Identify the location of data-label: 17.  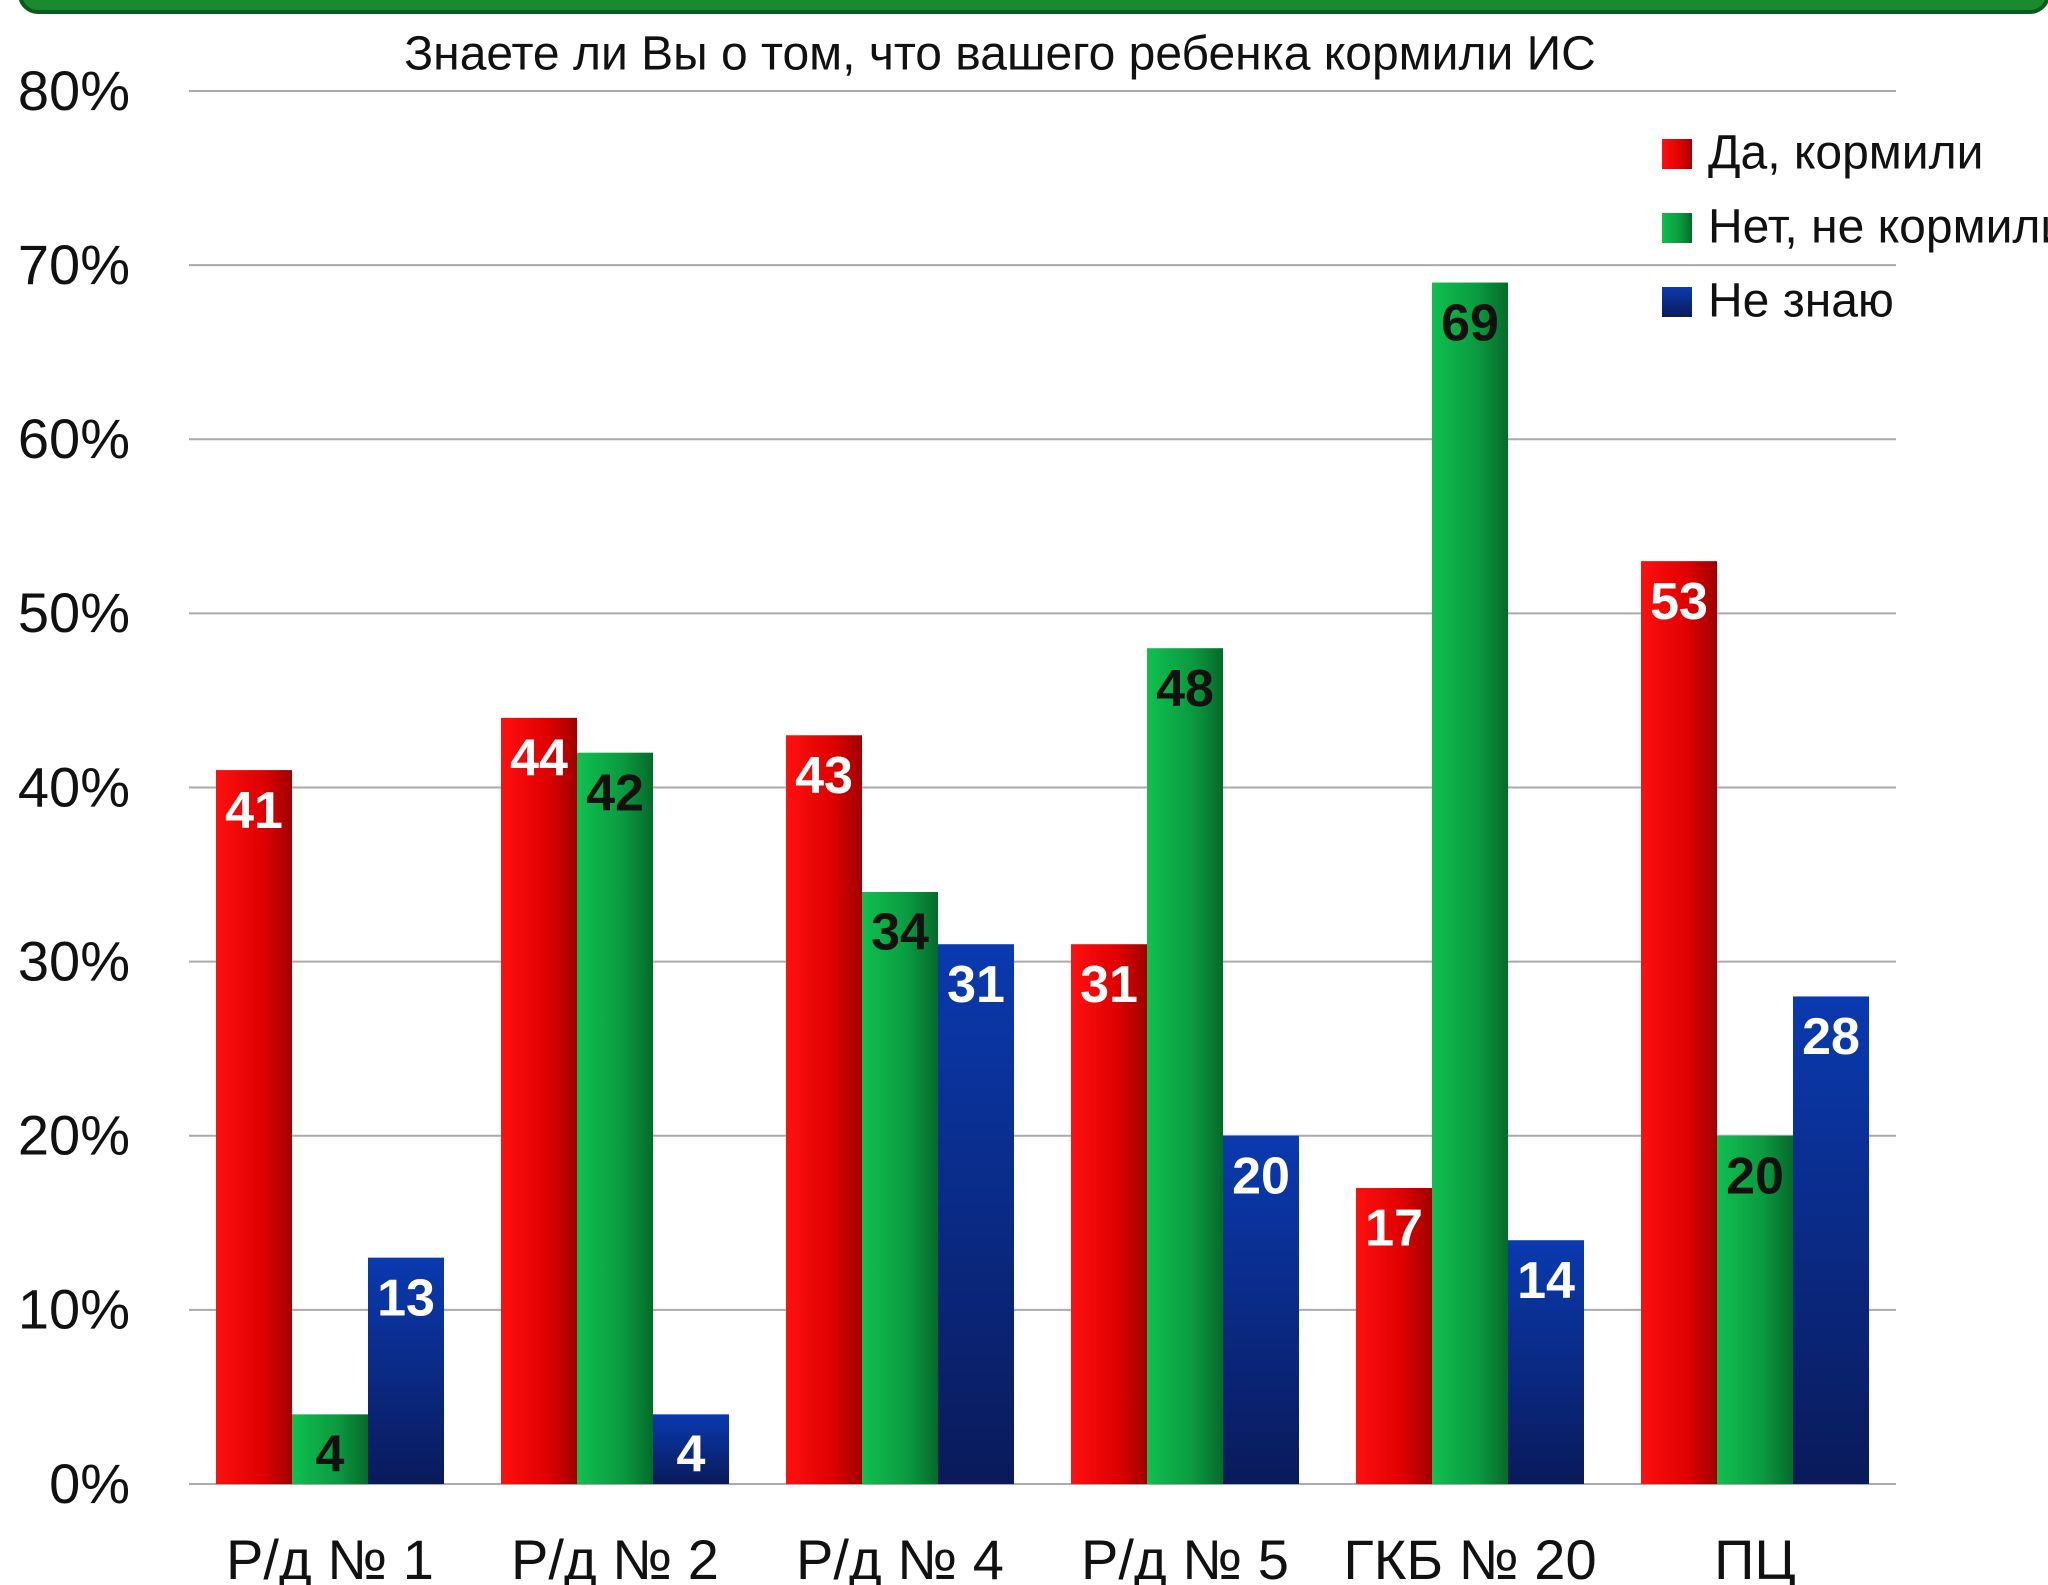
(1394, 1229).